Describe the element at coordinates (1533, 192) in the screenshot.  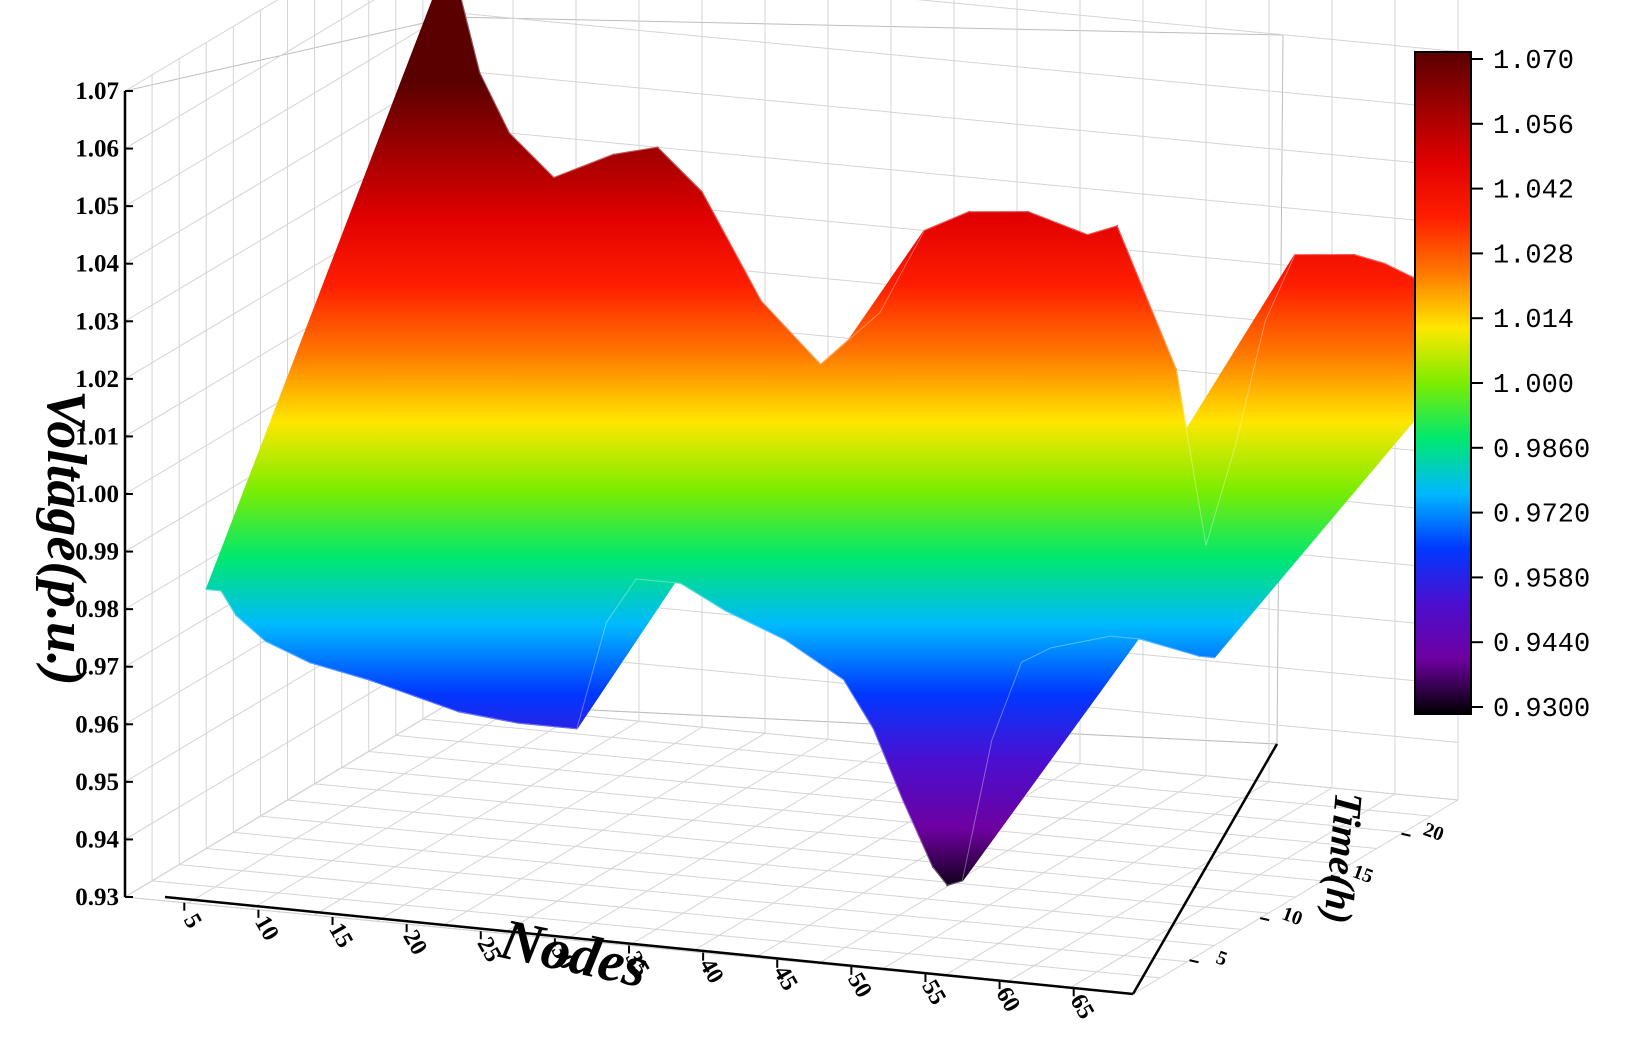
I see `colorbar-tick-label: 1.042` at that location.